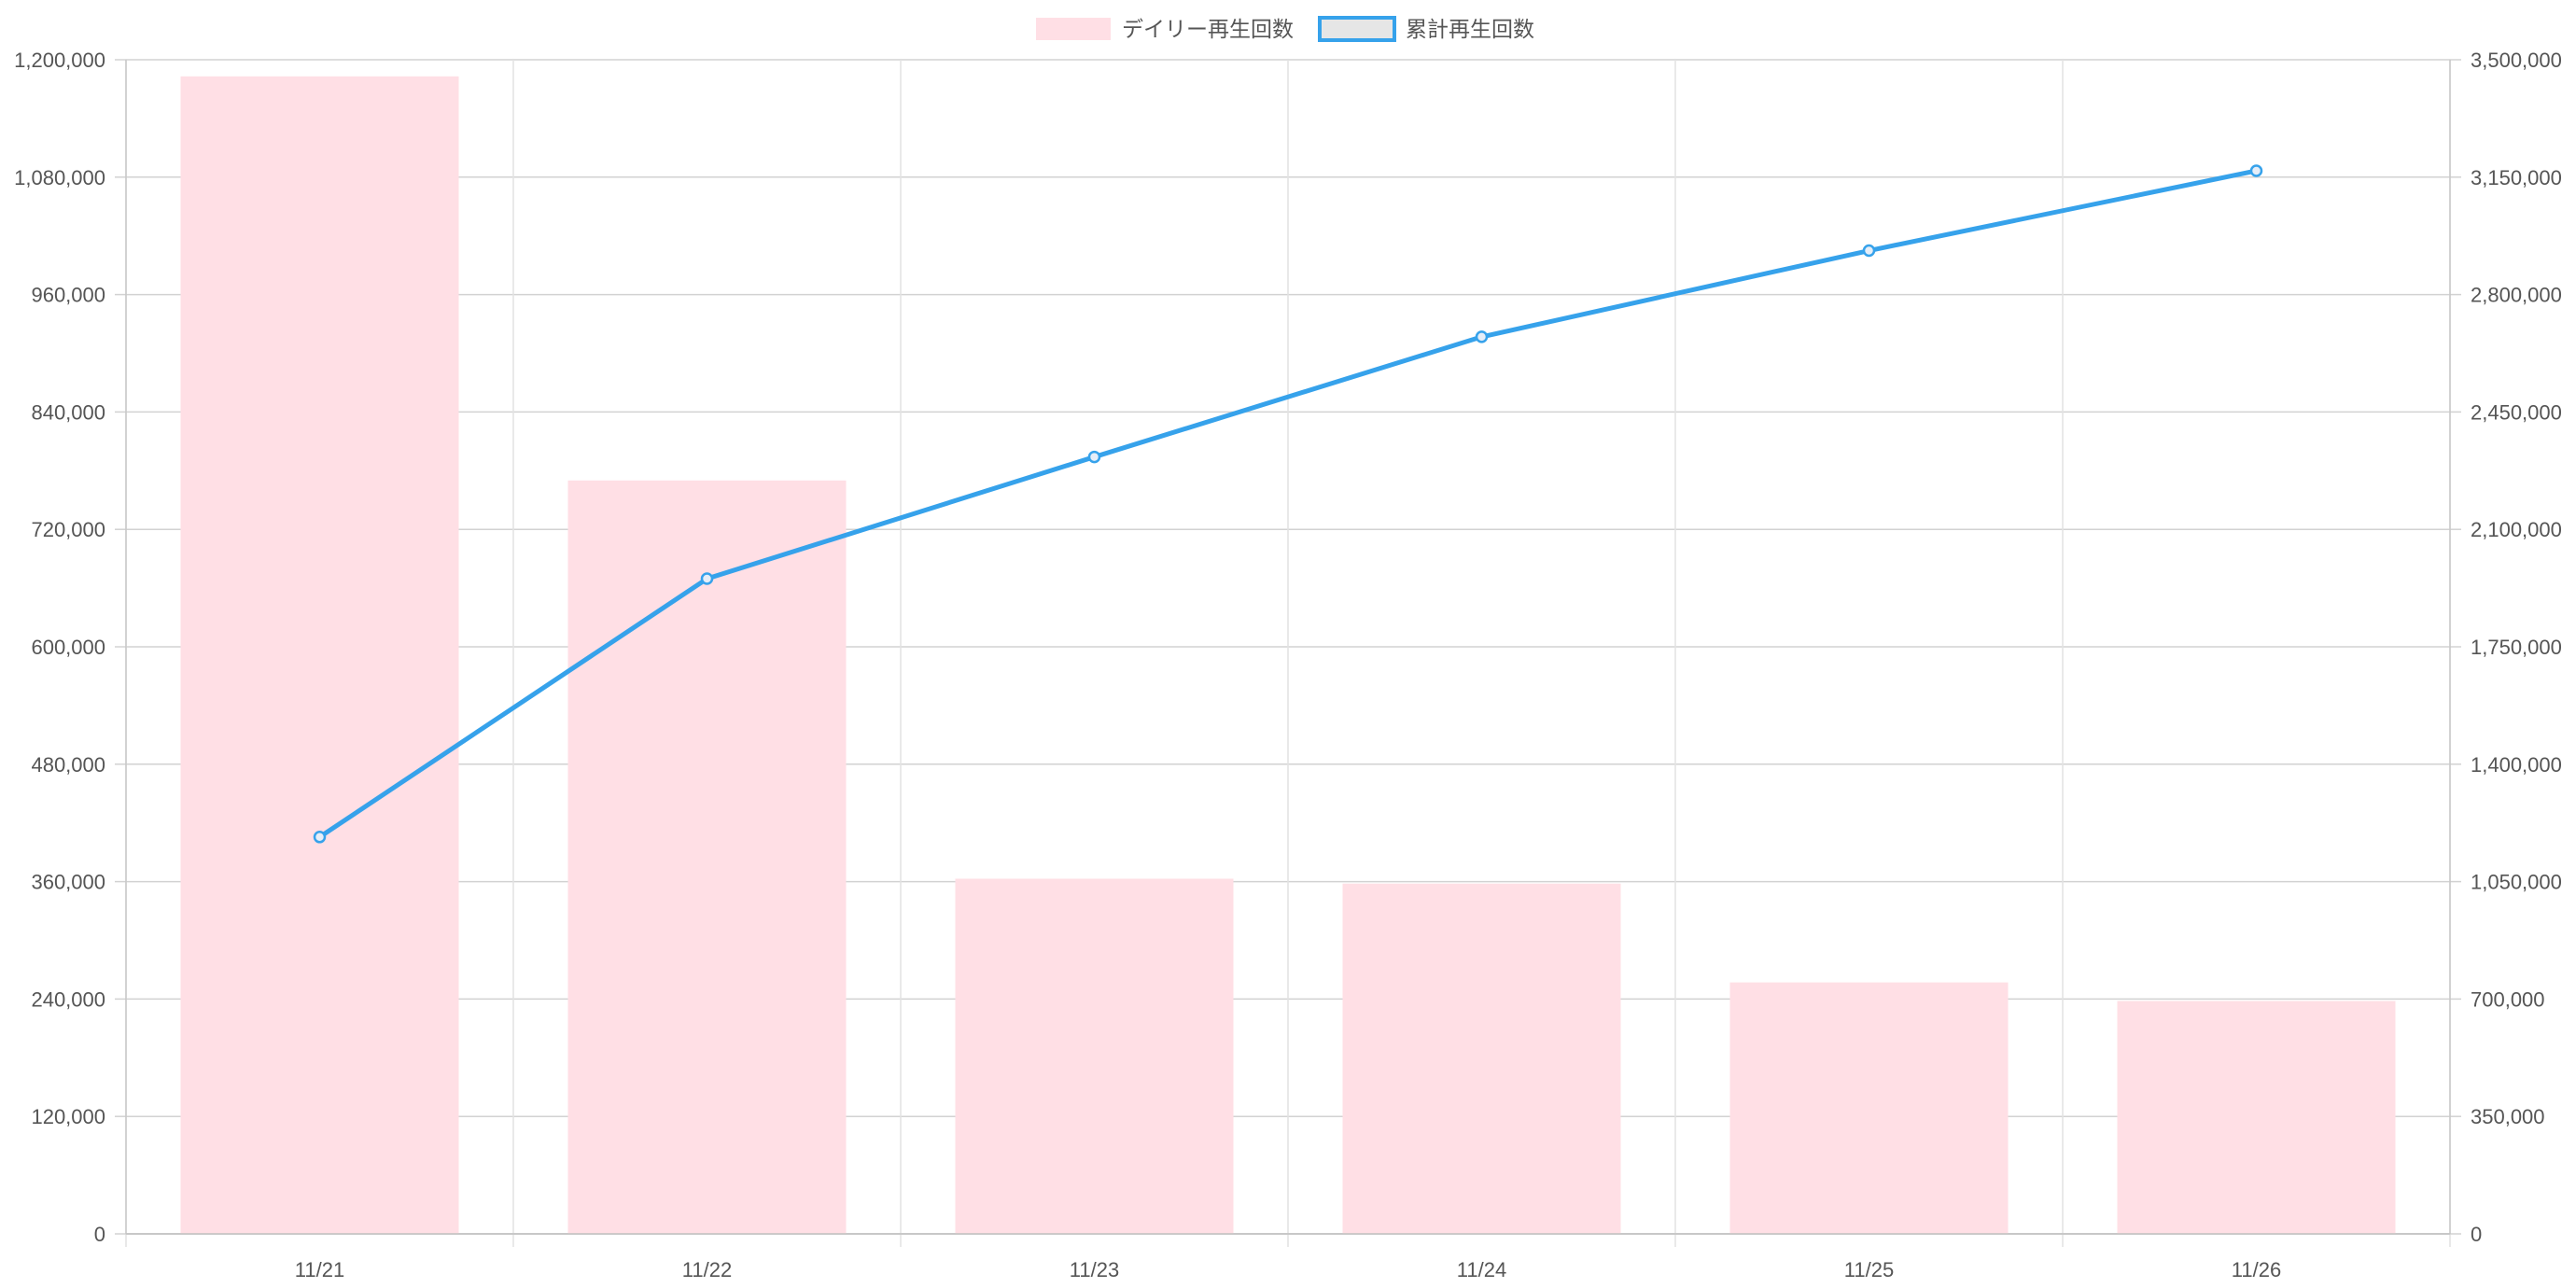  What do you see at coordinates (68, 529) in the screenshot?
I see `y-left-tick-label: 720,000` at bounding box center [68, 529].